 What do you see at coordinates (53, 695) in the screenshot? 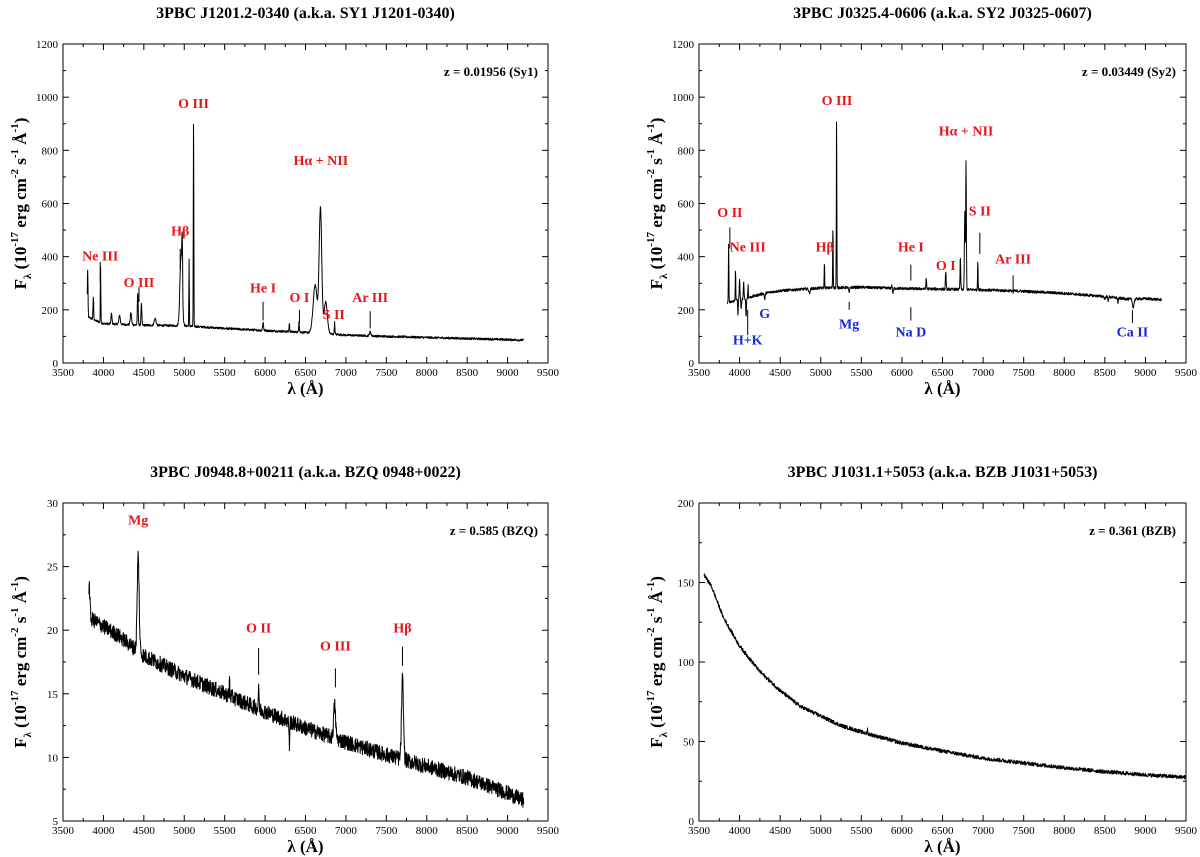
I see `y-tick-label: 15` at bounding box center [53, 695].